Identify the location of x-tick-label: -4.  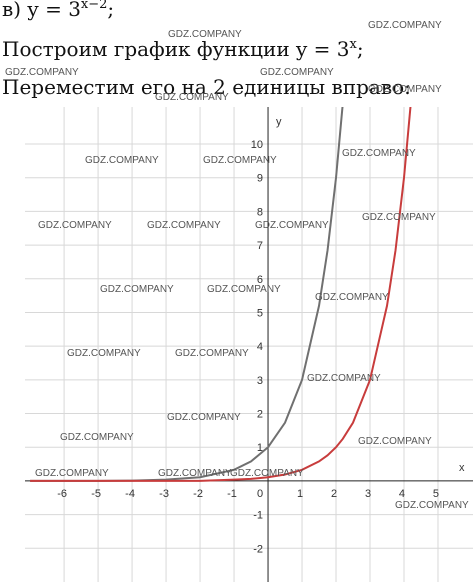
(130, 494).